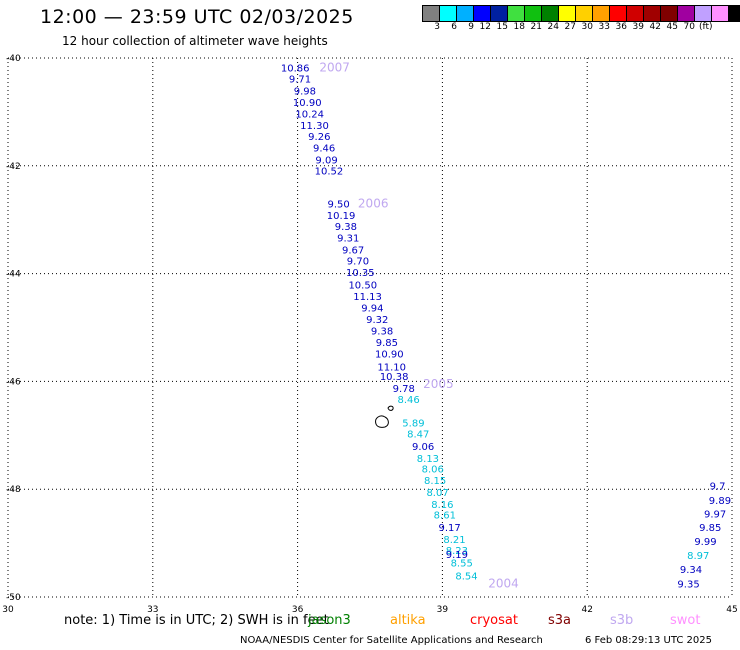 The image size is (740, 650). I want to click on legend-label: 9, so click(471, 27).